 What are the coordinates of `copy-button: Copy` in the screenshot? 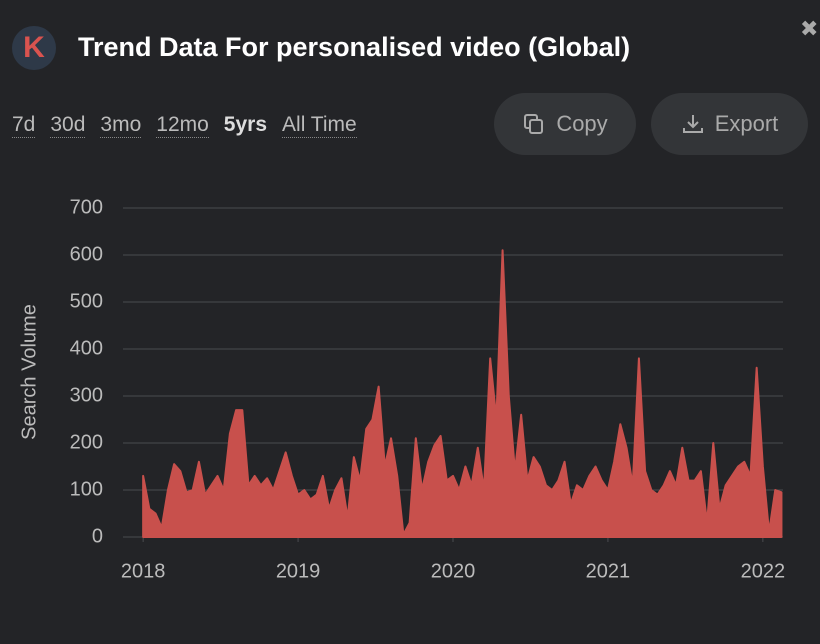 It's located at (565, 124).